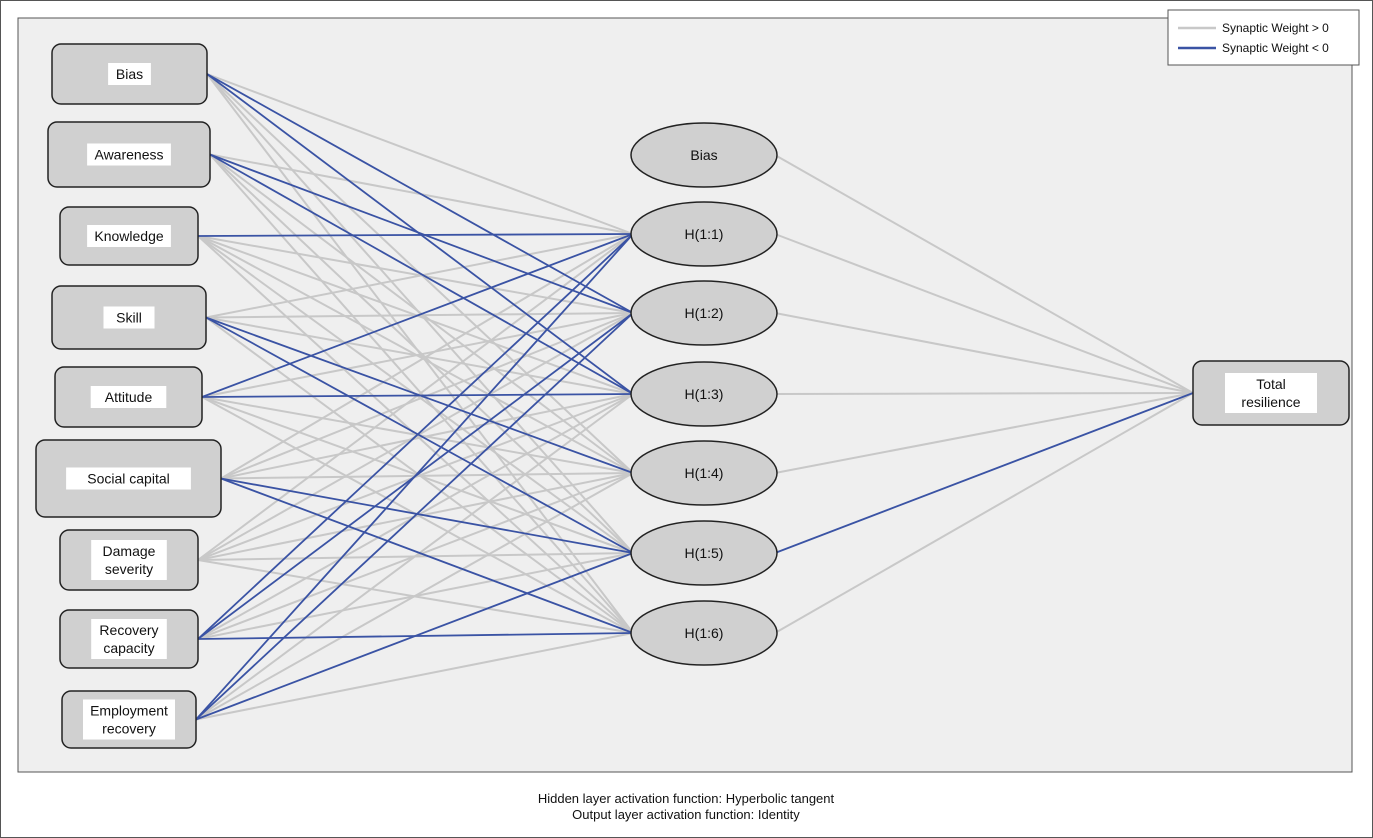 This screenshot has width=1373, height=838. I want to click on hidden-node-label: H(1:1), so click(704, 234).